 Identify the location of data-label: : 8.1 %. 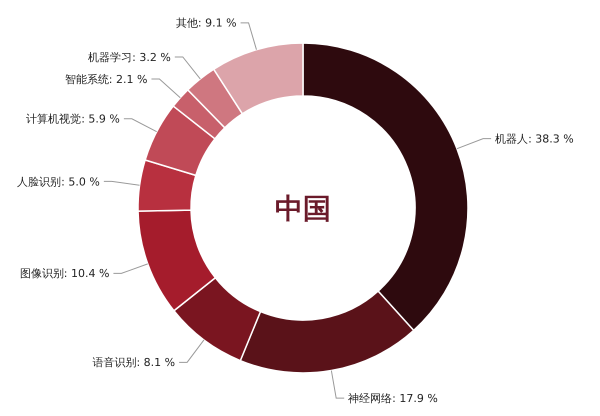
(156, 363).